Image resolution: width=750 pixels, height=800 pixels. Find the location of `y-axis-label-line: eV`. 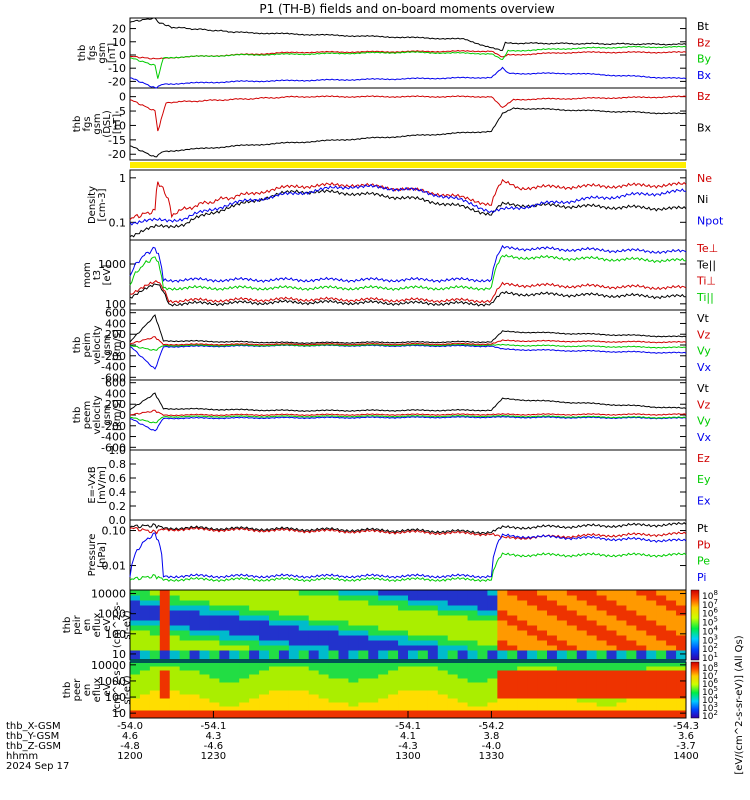

y-axis-label-line: eV is located at coordinates (107, 624).